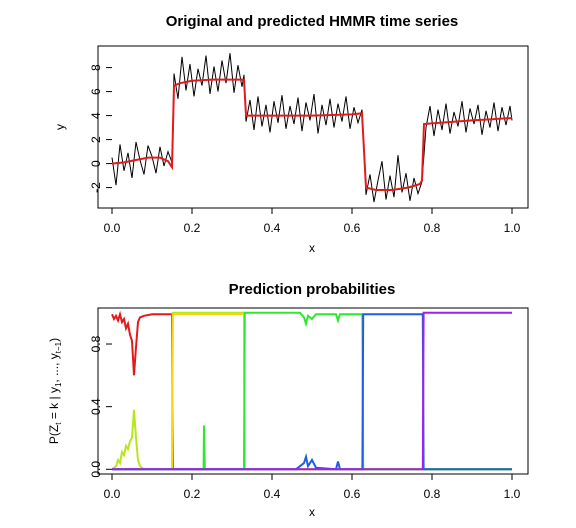 Image resolution: width=576 pixels, height=528 pixels. I want to click on bottom-x-tick-label: 0.4, so click(272, 494).